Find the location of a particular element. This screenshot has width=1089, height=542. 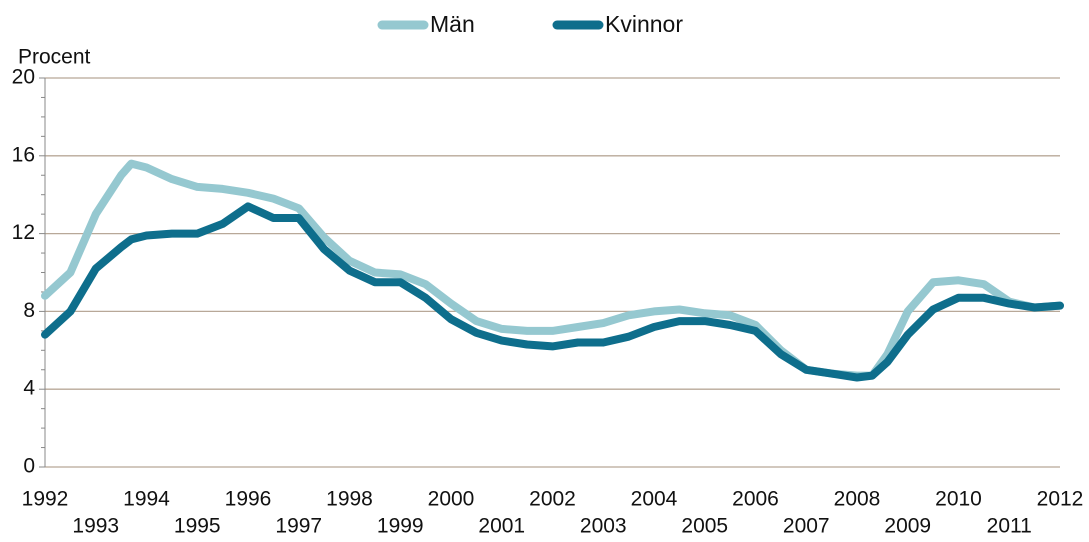

x-tick-label: 1994 is located at coordinates (146, 499).